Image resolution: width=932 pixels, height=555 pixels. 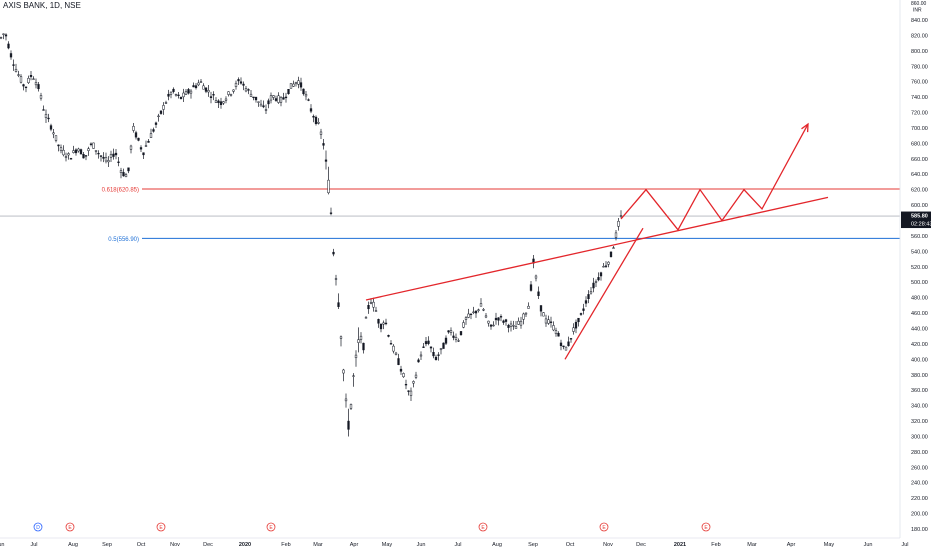 What do you see at coordinates (24, 5) in the screenshot?
I see `symbol-name: AXIS BANK` at bounding box center [24, 5].